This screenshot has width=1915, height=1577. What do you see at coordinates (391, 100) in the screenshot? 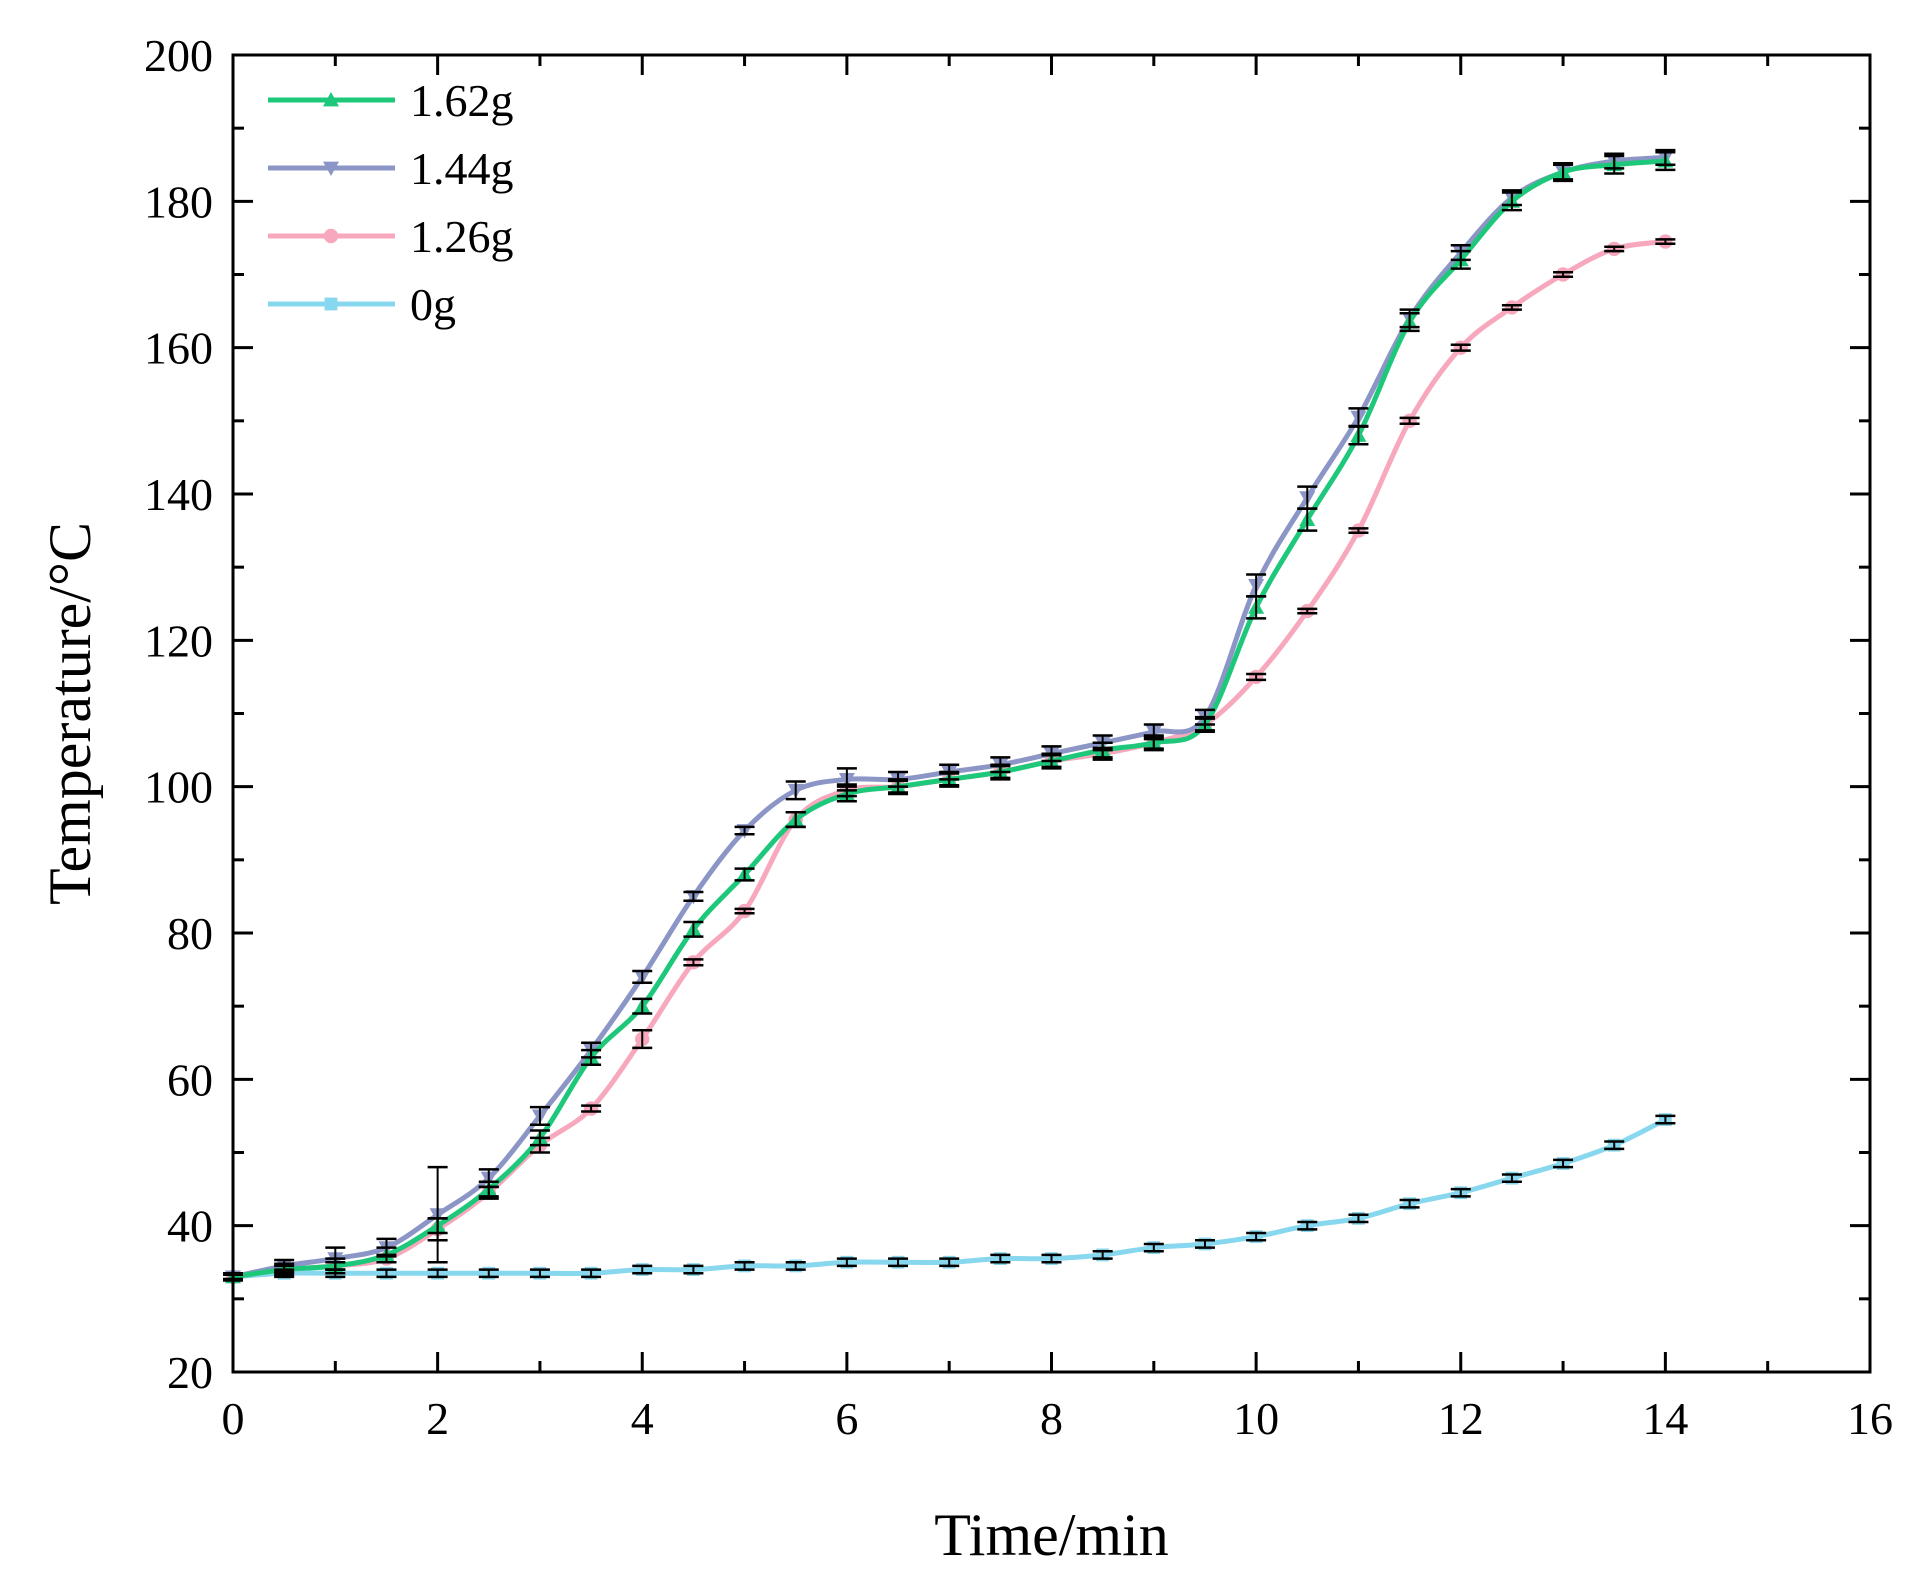
I see `legend-item-1-62g: 1.62g` at bounding box center [391, 100].